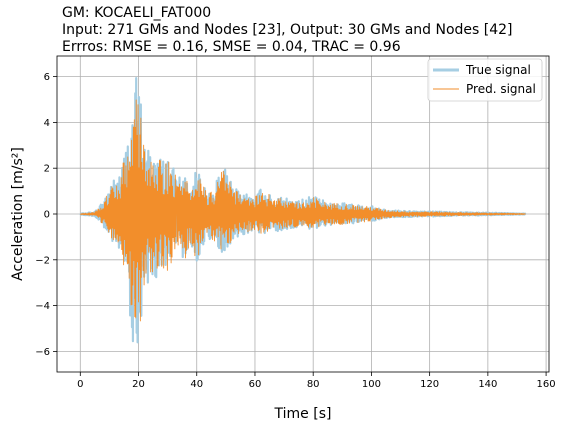 The width and height of the screenshot is (566, 425). Describe the element at coordinates (498, 70) in the screenshot. I see `legend-label-true-signal: True signal` at that location.